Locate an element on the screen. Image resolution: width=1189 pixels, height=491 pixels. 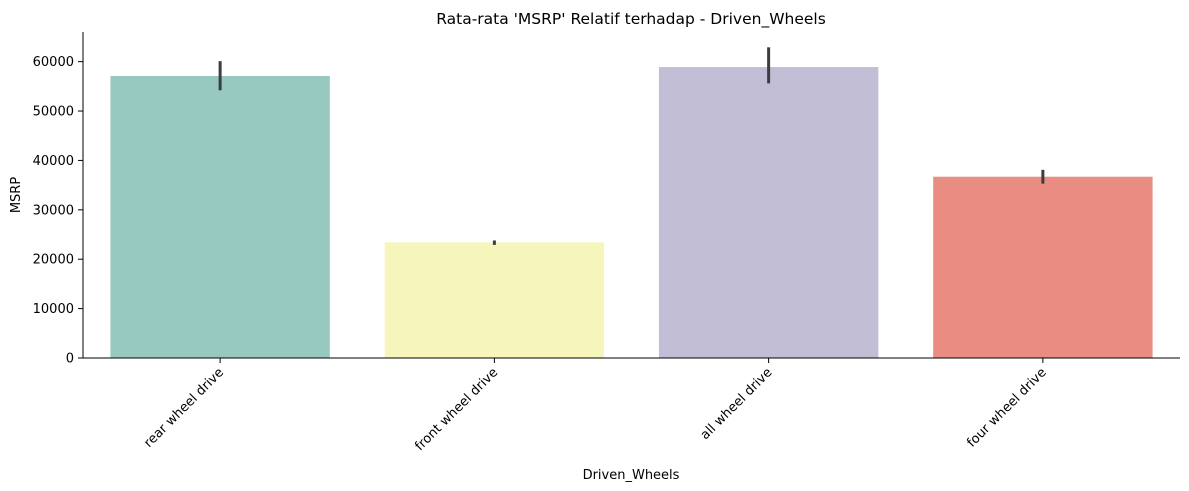
y-tick-label: 50000 is located at coordinates (53, 112).